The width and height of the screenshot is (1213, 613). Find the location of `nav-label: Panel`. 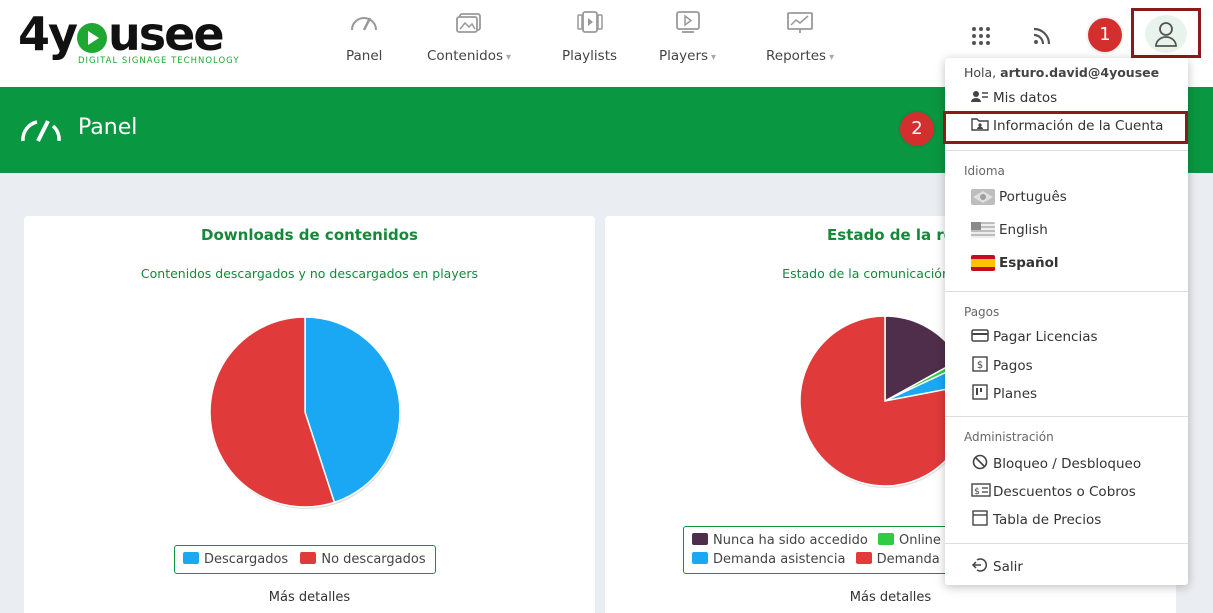

nav-label: Panel is located at coordinates (364, 56).